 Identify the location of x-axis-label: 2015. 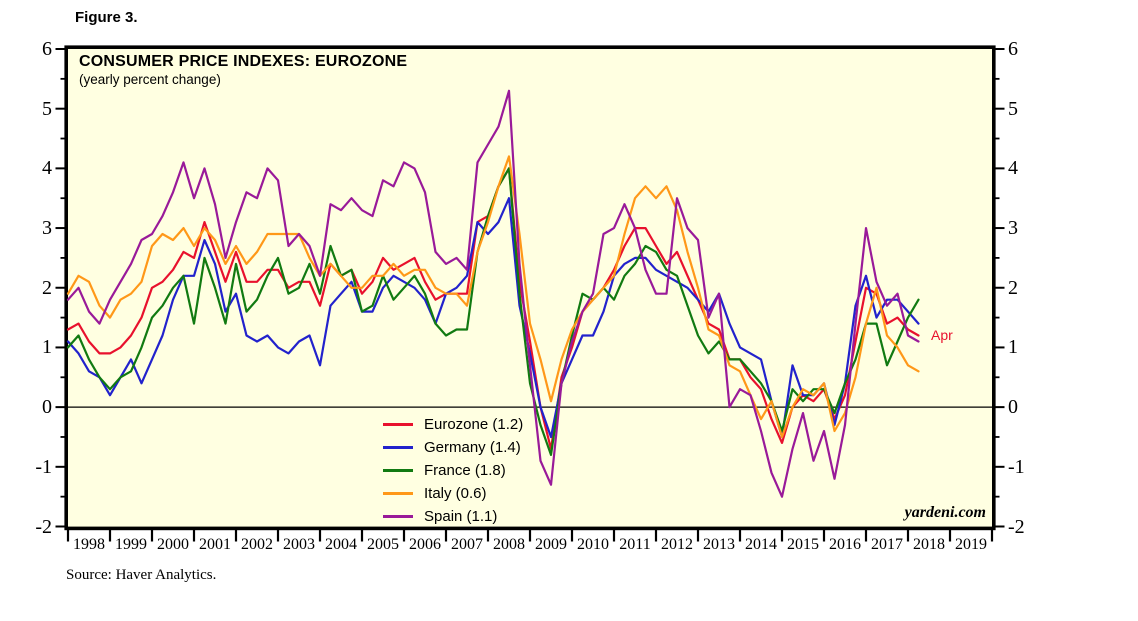
(803, 544).